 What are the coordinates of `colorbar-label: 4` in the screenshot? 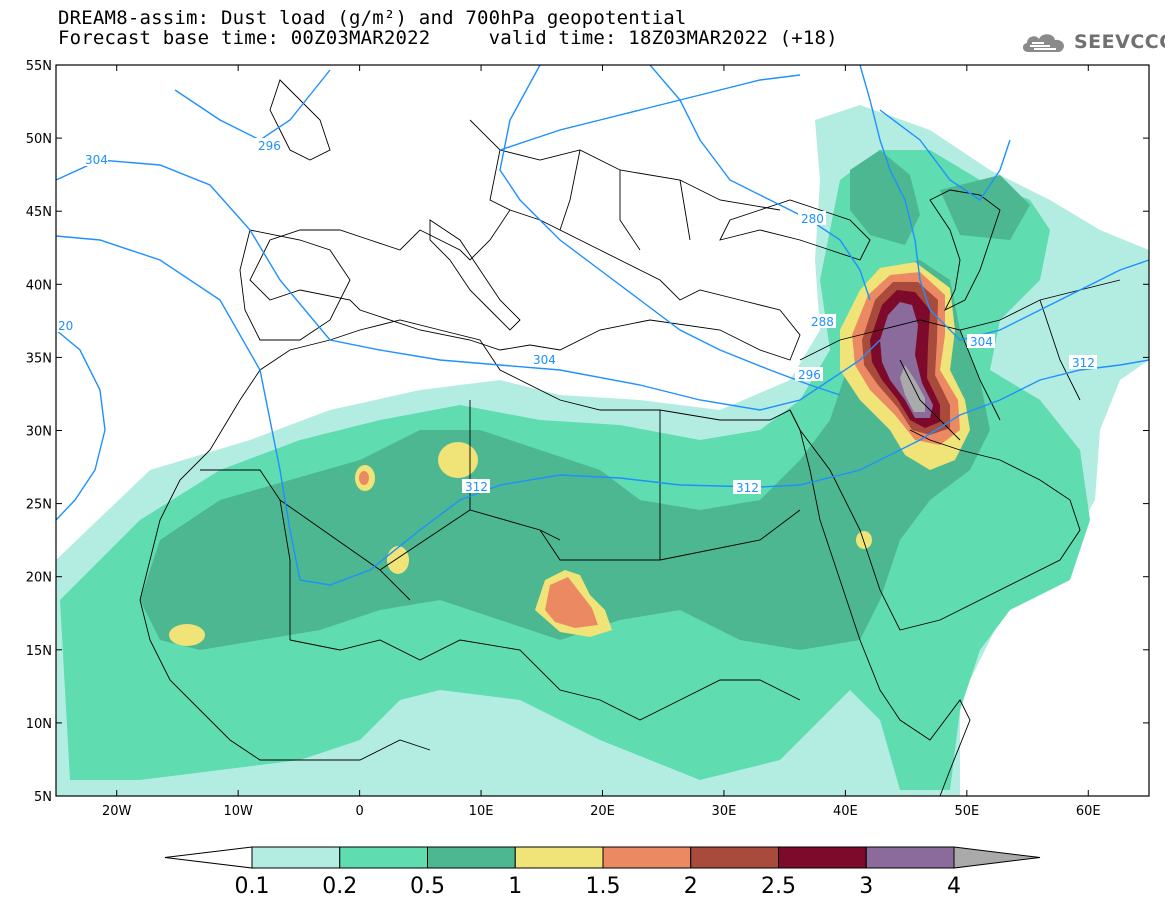 It's located at (954, 886).